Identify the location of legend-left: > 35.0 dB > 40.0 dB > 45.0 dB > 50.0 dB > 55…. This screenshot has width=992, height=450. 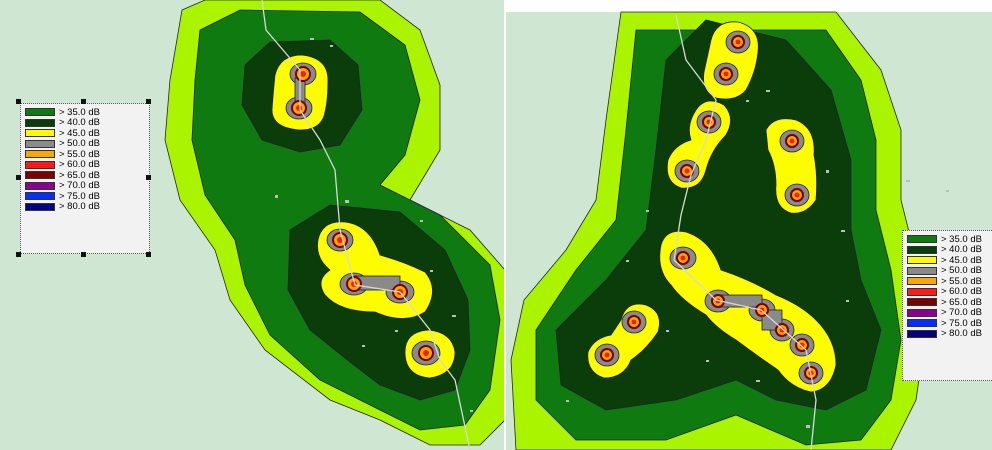
(85, 178).